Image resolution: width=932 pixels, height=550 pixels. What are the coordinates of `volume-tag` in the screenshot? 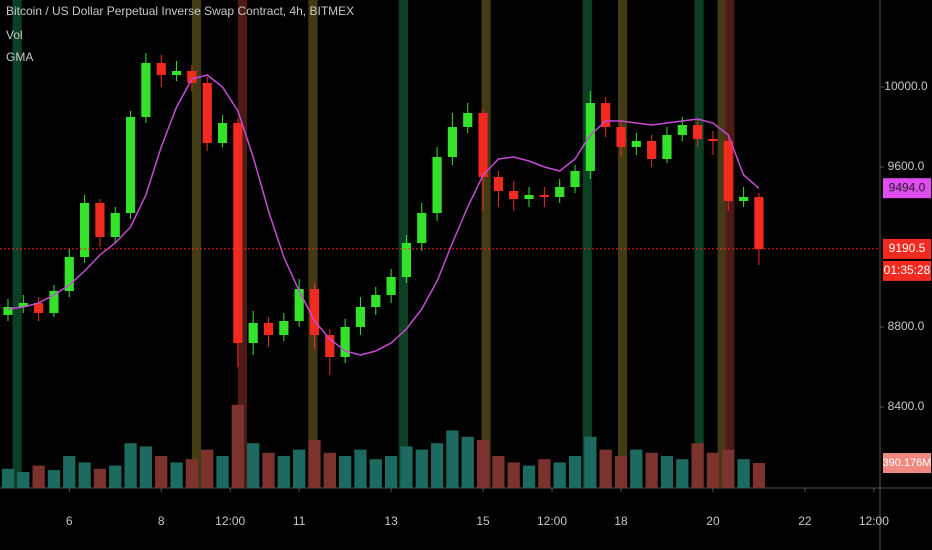 It's located at (907, 463).